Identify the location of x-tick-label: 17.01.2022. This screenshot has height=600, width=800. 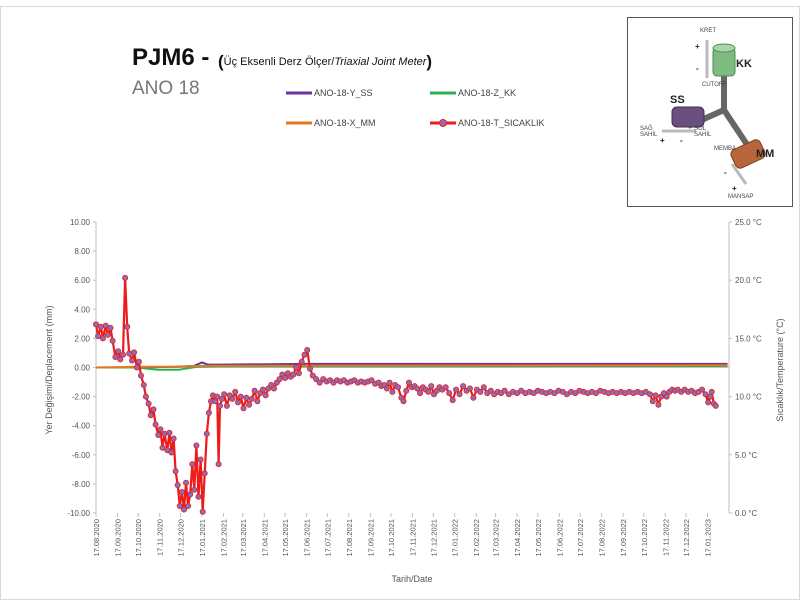
(455, 538).